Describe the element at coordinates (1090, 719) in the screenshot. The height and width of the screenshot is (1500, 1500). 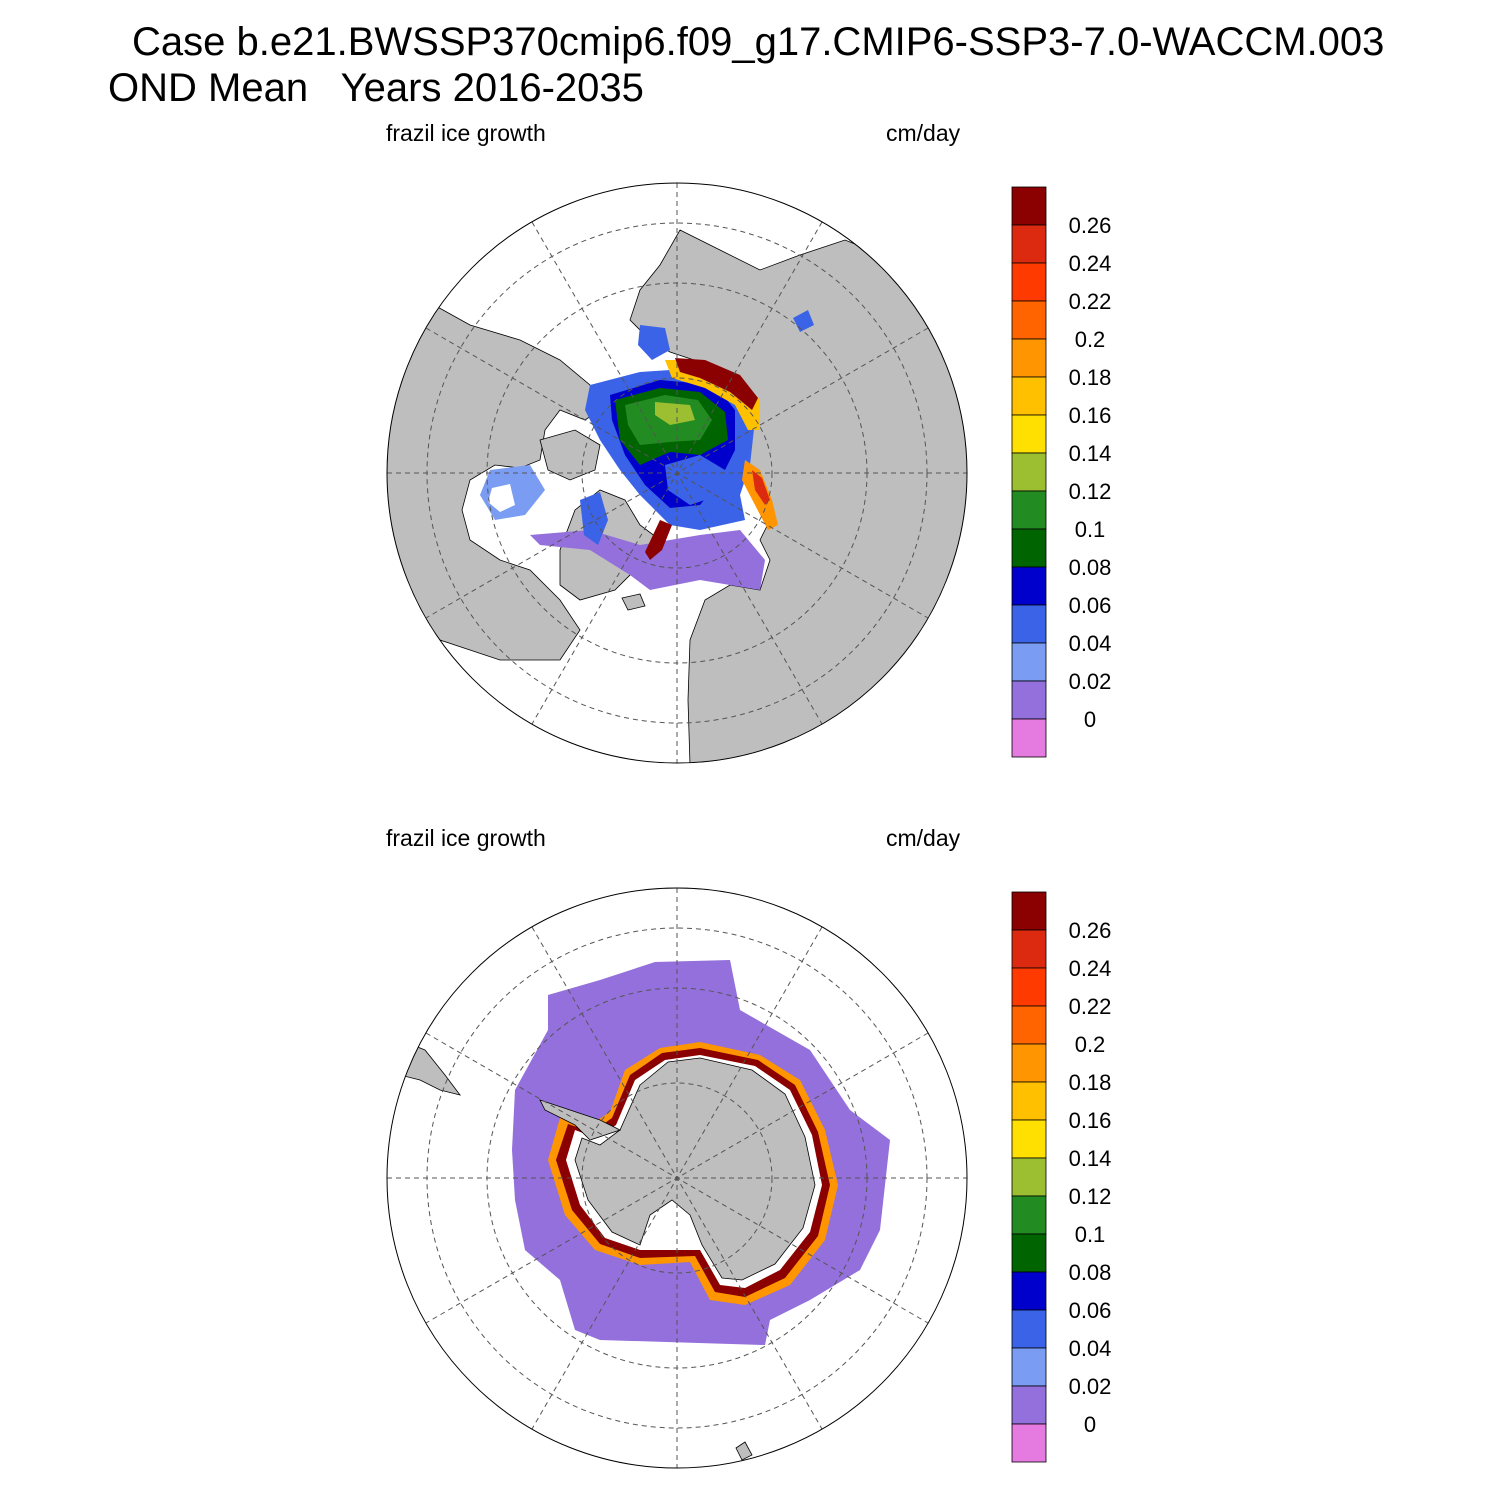
I see `north-colorbar-tick-label: 0` at that location.